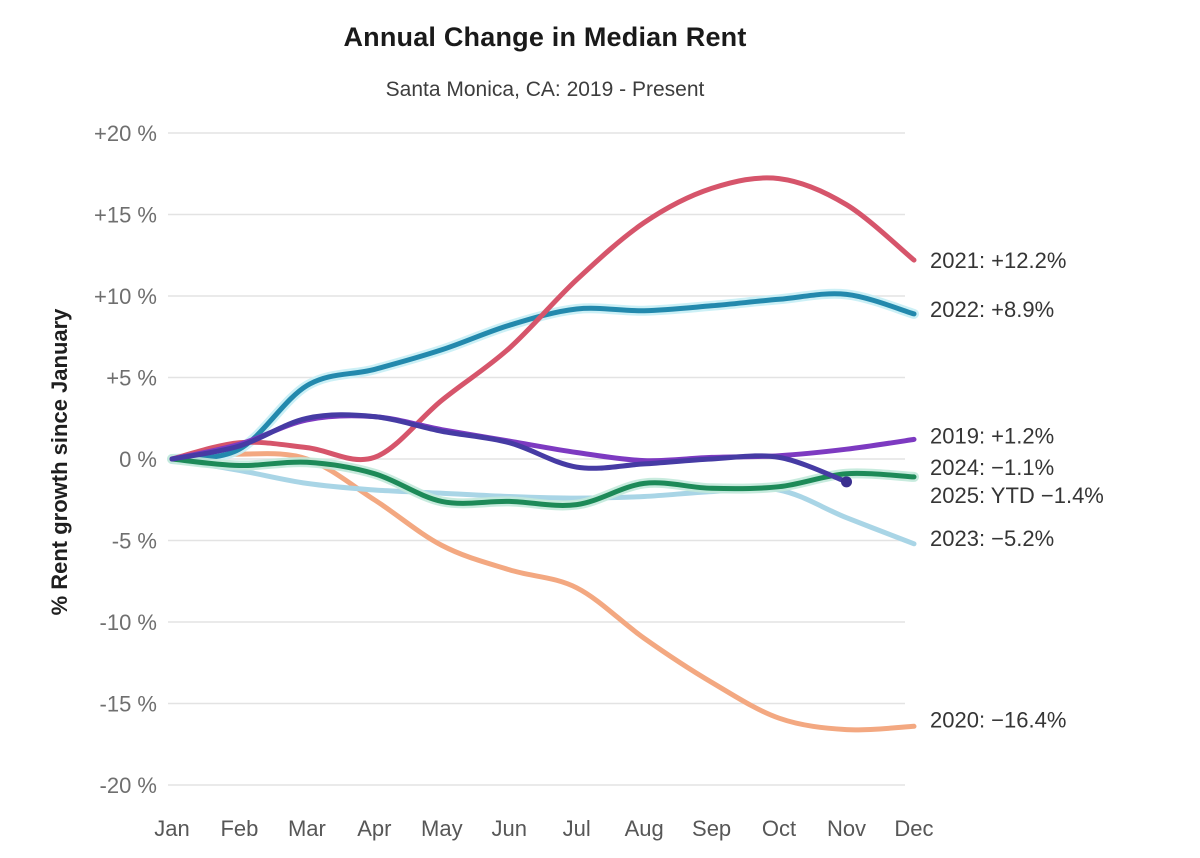  Describe the element at coordinates (128, 704) in the screenshot. I see `y-tick-label: -15 %` at that location.